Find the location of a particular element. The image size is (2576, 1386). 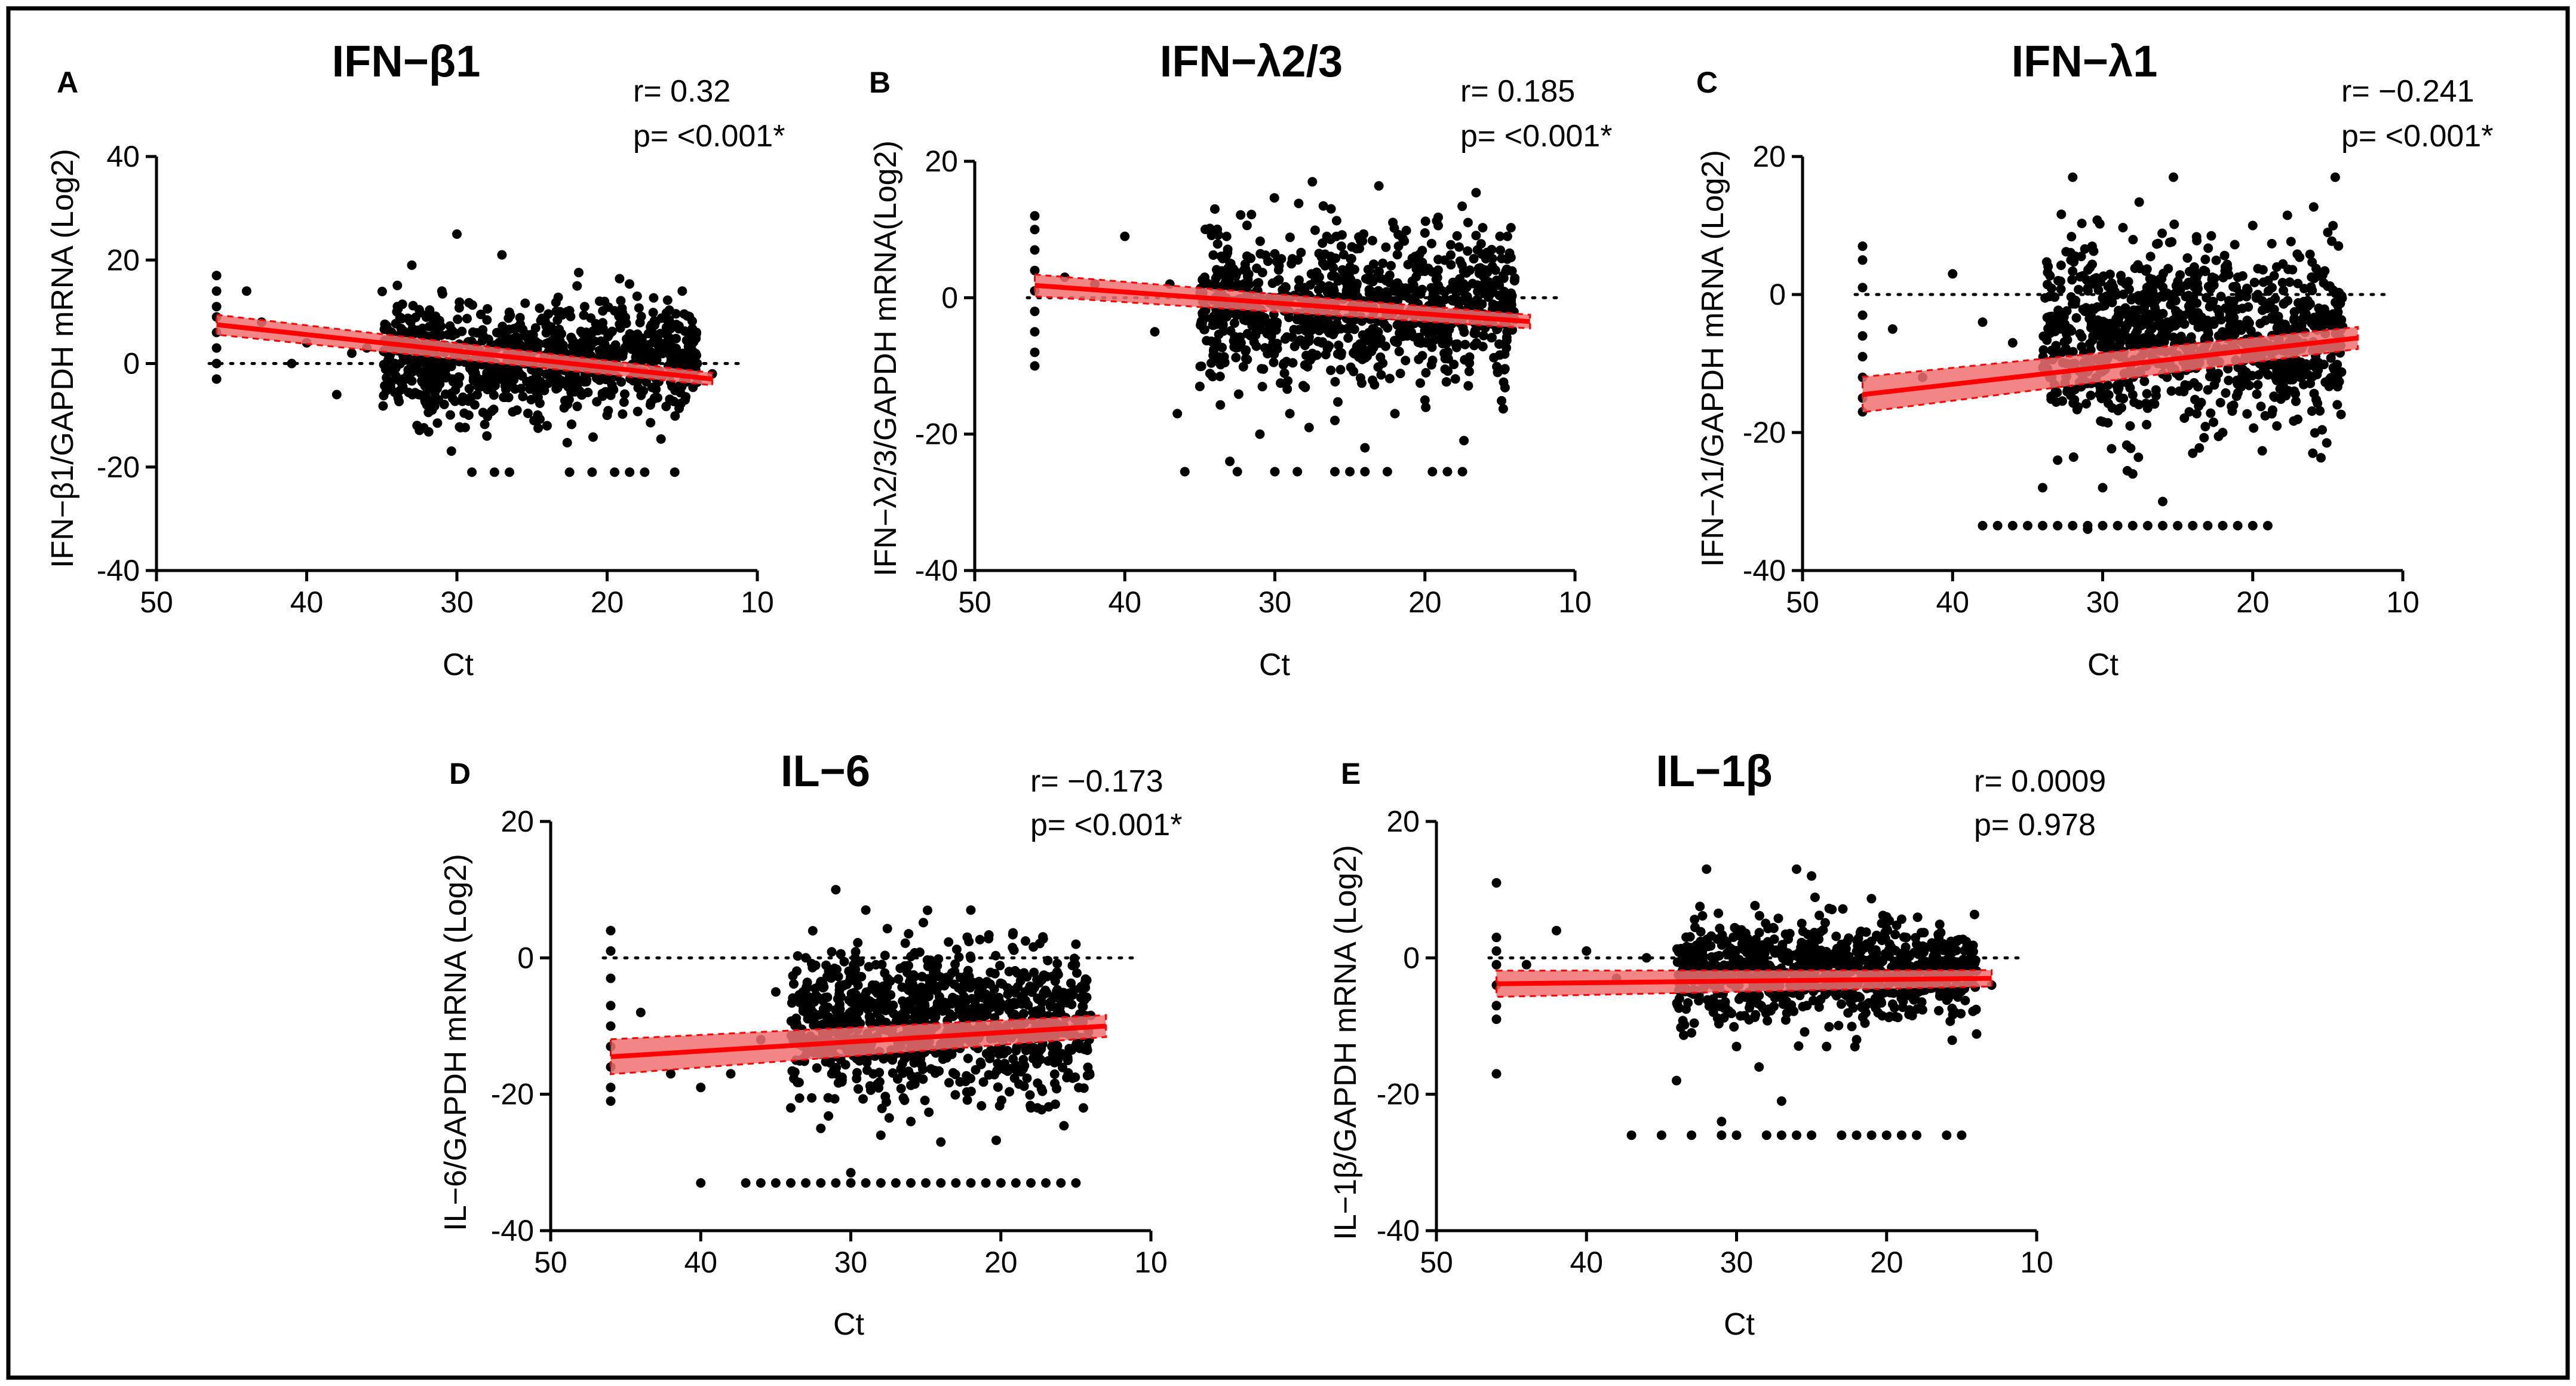

x-tick-label: 30 is located at coordinates (1275, 602).